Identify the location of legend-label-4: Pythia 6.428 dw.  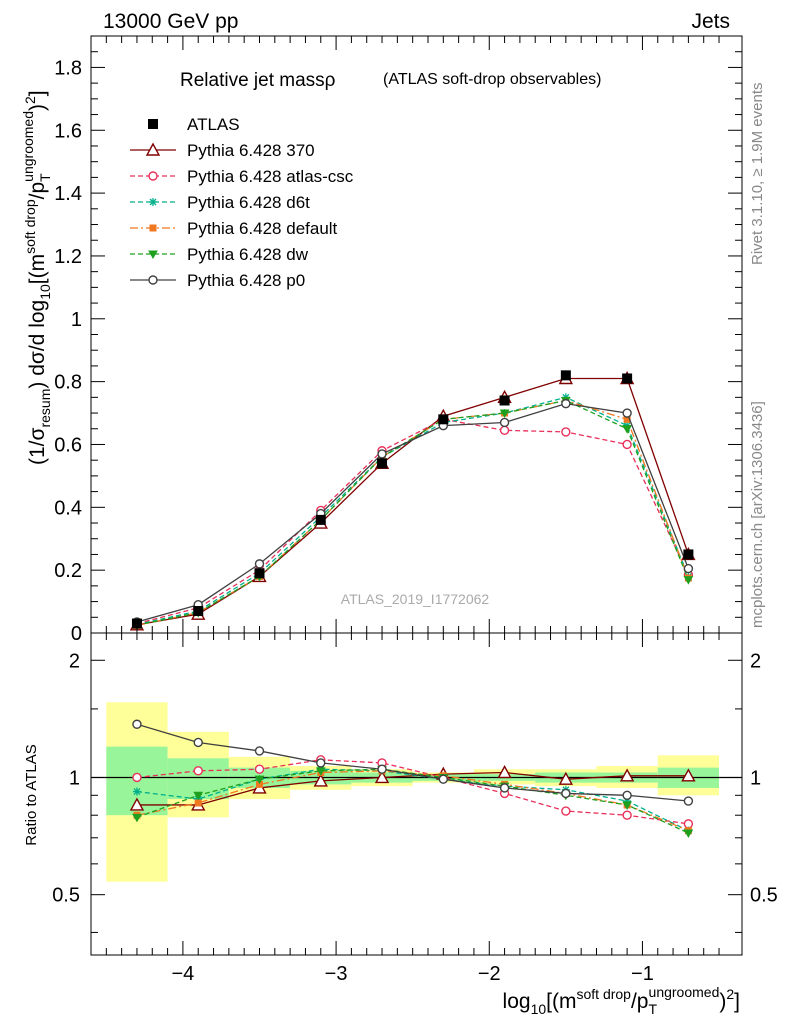
(248, 254).